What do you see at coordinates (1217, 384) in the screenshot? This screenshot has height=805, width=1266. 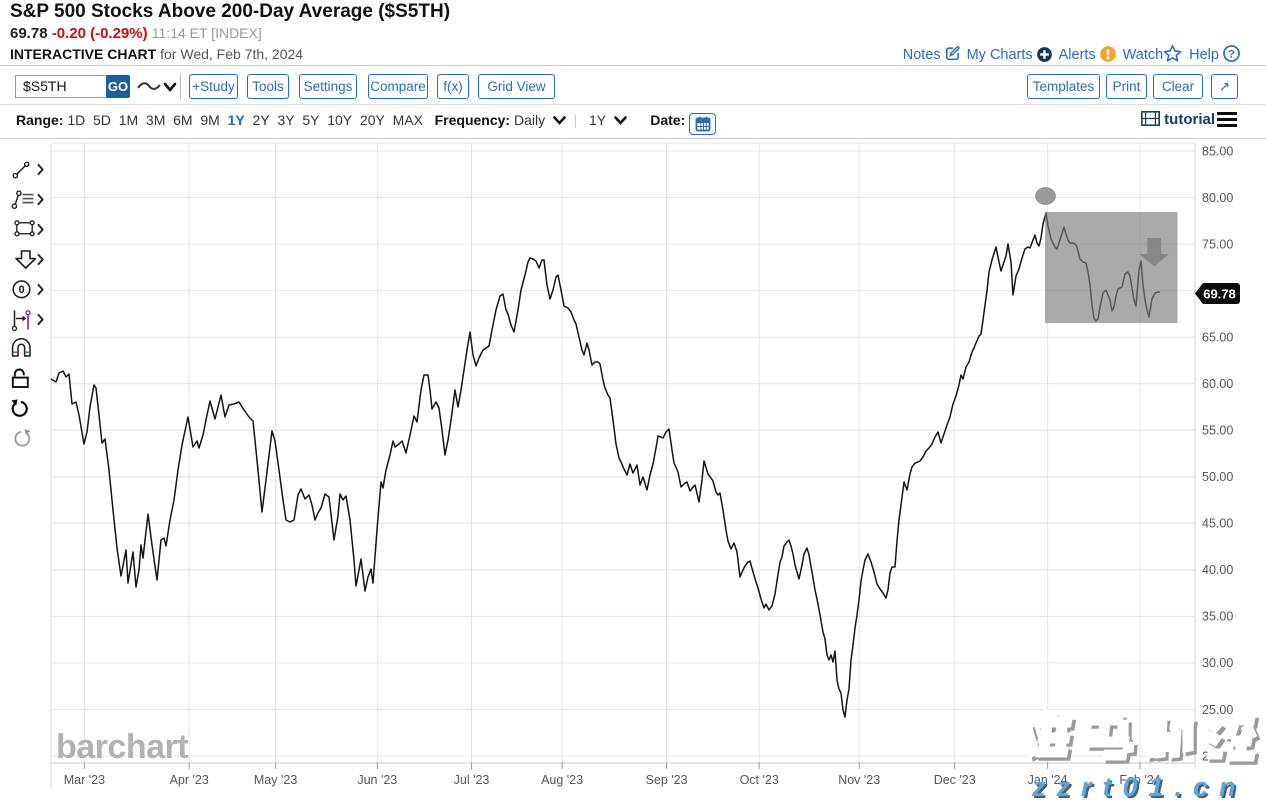 I see `svg-text: 60.00` at bounding box center [1217, 384].